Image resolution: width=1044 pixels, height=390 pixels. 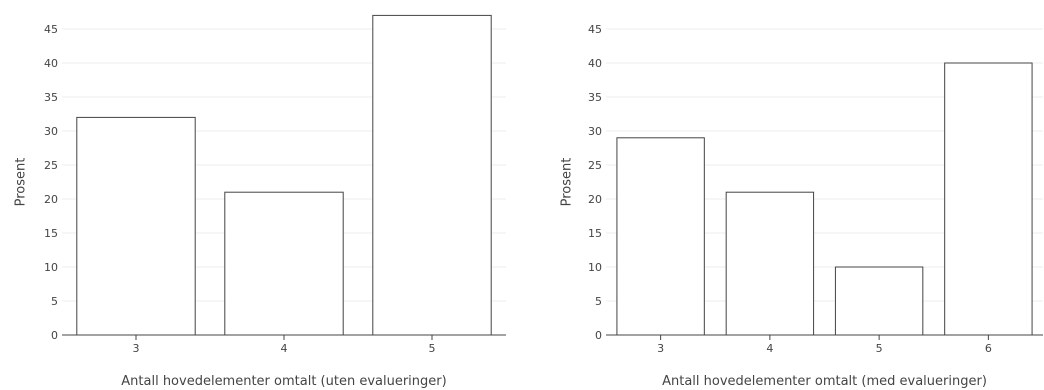 What do you see at coordinates (988, 348) in the screenshot?
I see `x-tick-label: 6` at bounding box center [988, 348].